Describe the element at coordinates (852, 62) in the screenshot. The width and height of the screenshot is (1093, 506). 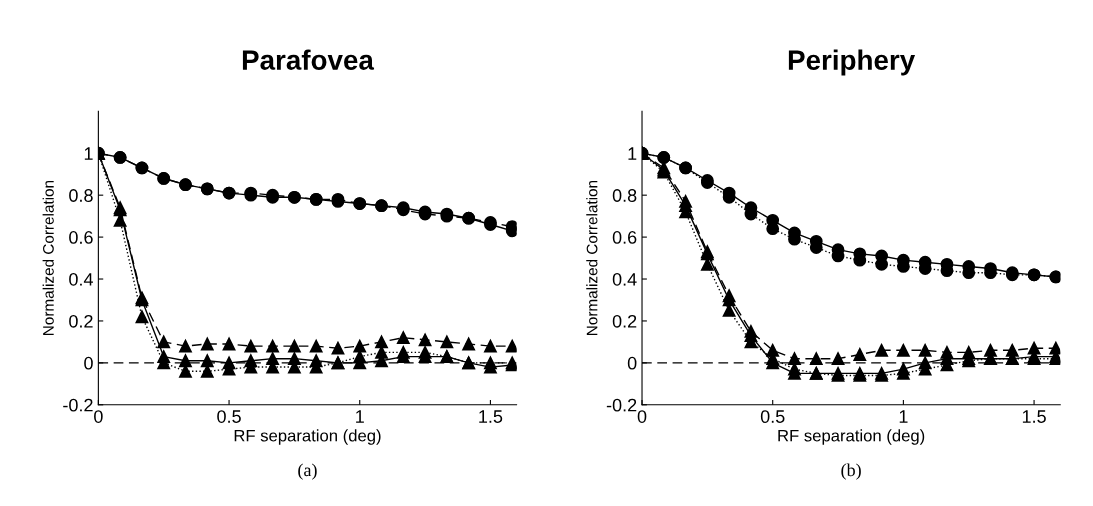
I see `chart-title: Periphery` at that location.